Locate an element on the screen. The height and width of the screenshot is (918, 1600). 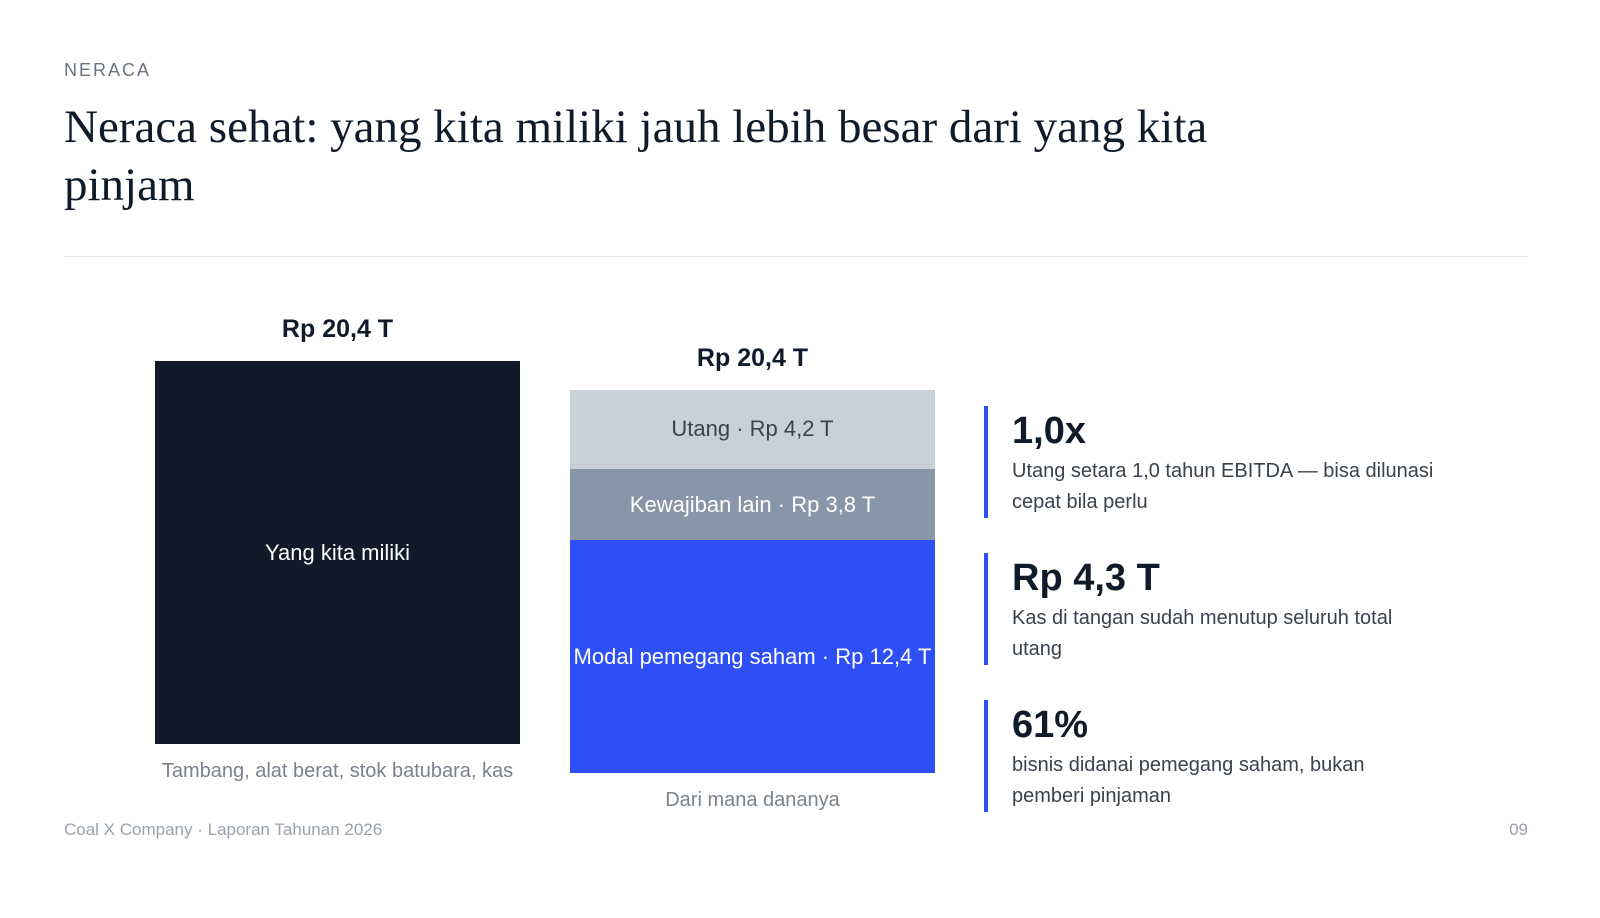
divider is located at coordinates (796, 256).